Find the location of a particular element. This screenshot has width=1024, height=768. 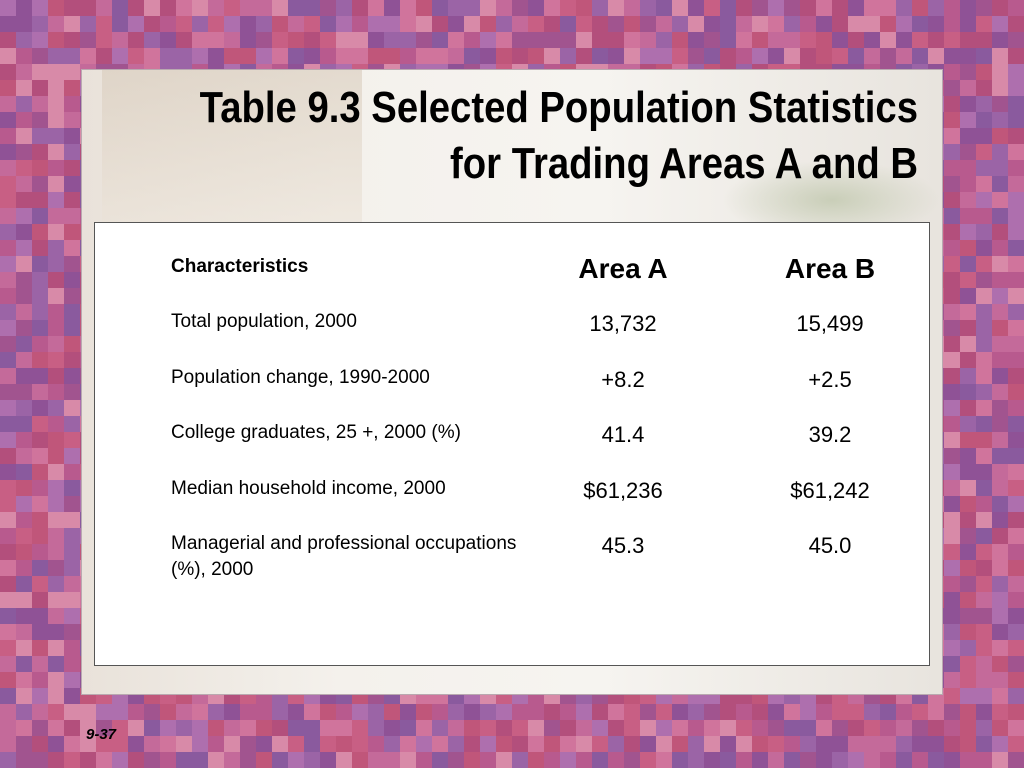

table-cell: +8.2 is located at coordinates (623, 379).